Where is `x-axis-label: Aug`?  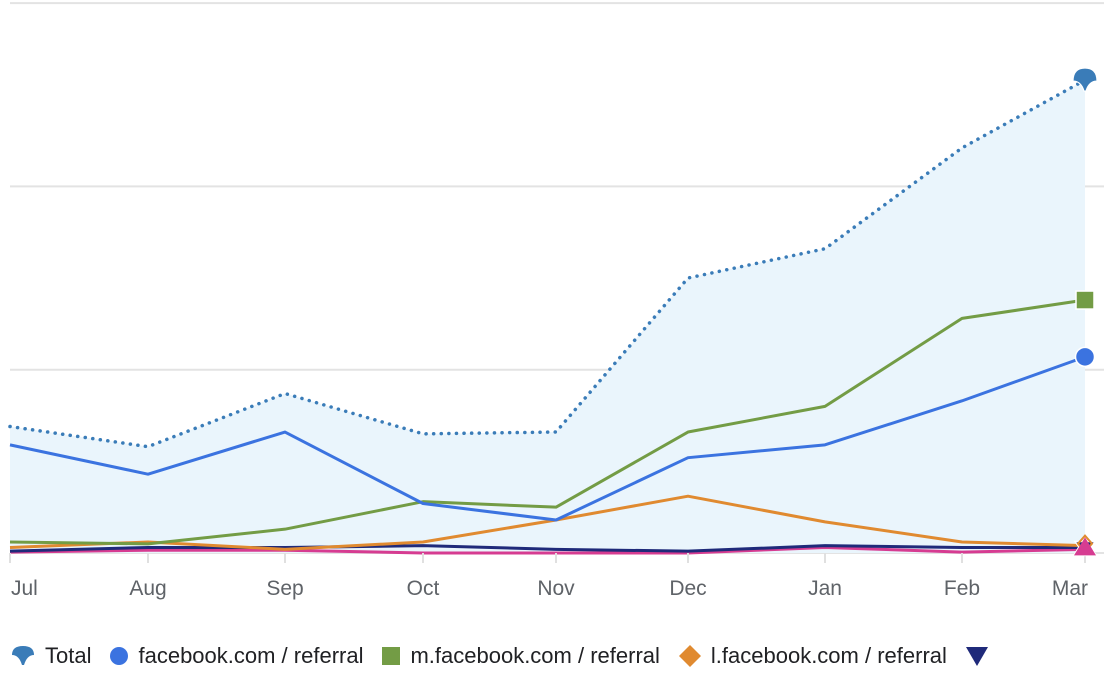 x-axis-label: Aug is located at coordinates (147, 588).